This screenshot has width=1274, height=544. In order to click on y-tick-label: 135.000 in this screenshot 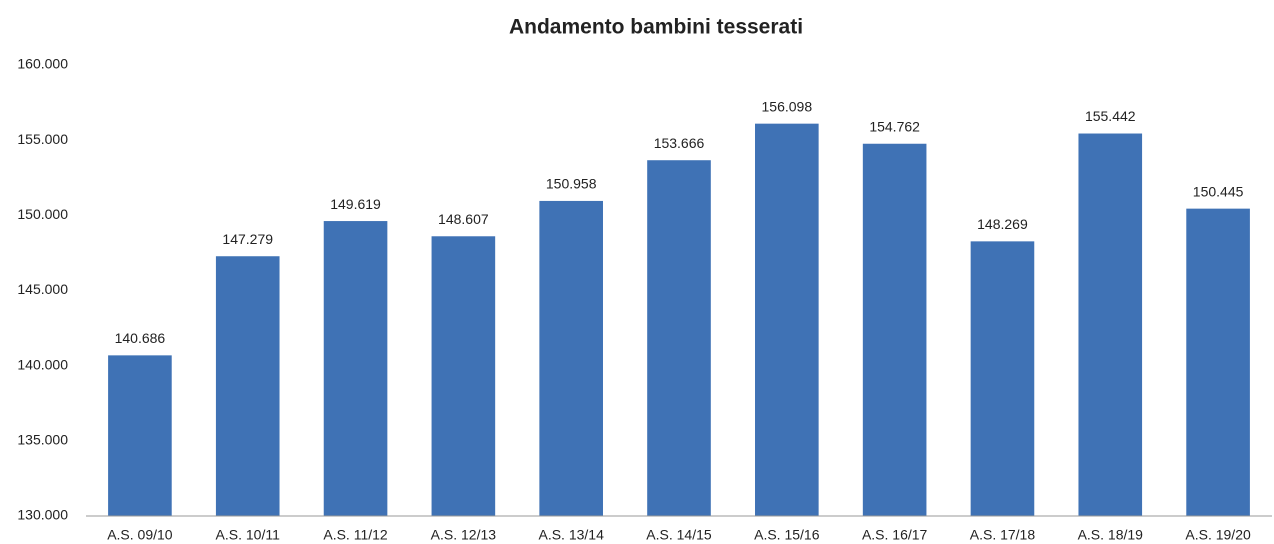, I will do `click(42, 440)`.